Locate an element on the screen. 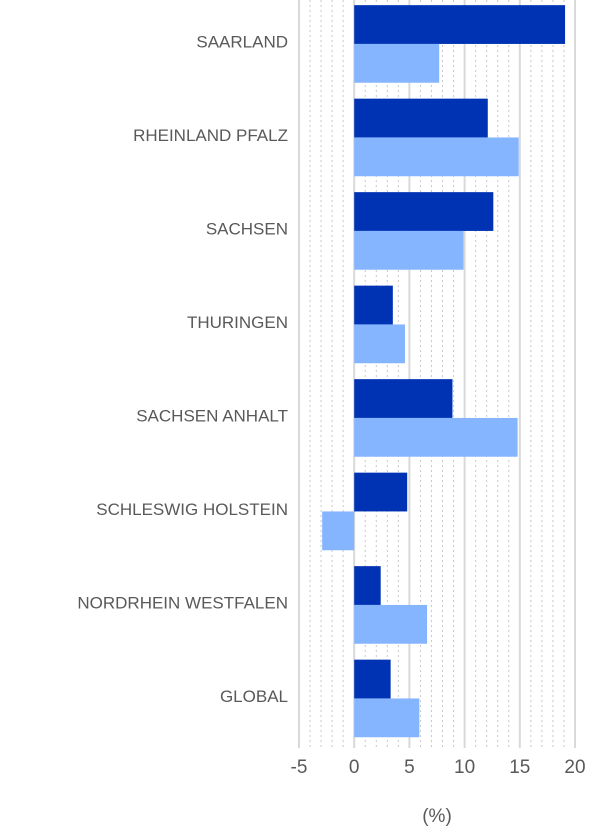  x-tick-label: 10 is located at coordinates (464, 767).